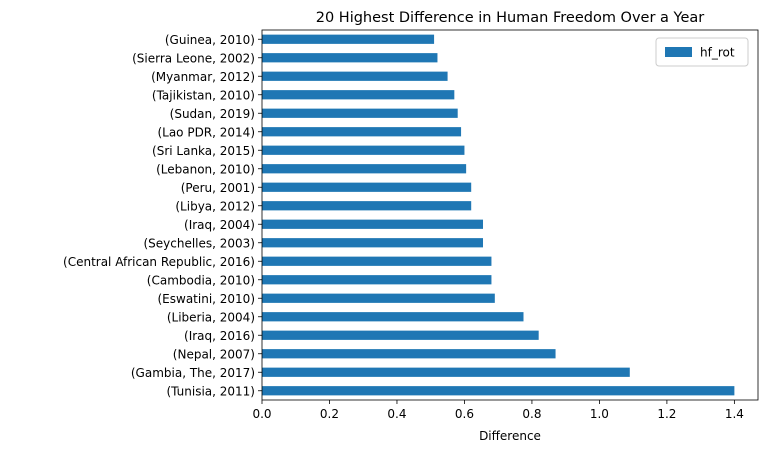 The height and width of the screenshot is (457, 768). I want to click on legend-box, so click(702, 52).